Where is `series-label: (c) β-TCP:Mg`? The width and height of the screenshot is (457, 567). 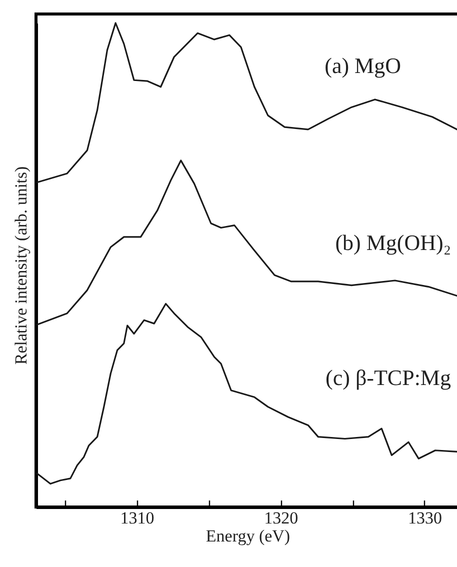 series-label: (c) β-TCP:Mg is located at coordinates (388, 377).